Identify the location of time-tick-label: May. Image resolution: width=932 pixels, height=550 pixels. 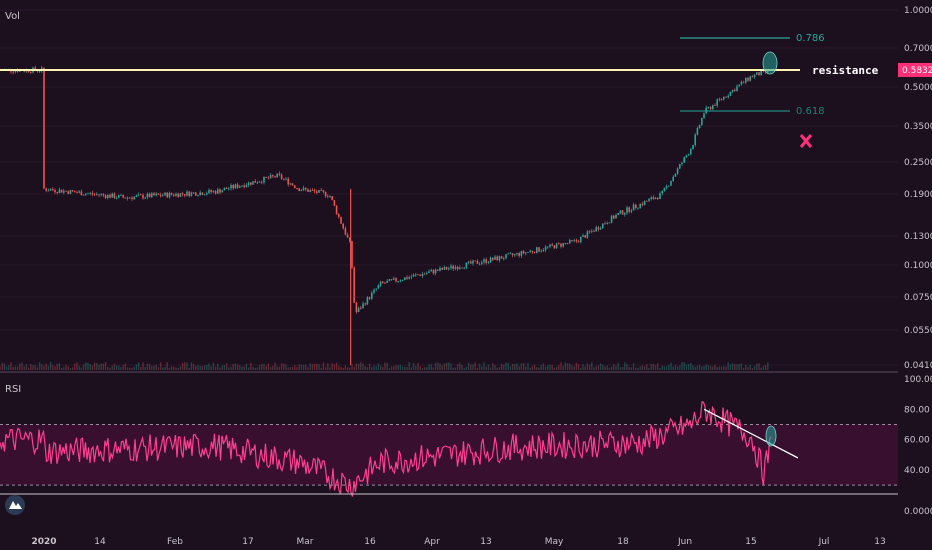
(554, 542).